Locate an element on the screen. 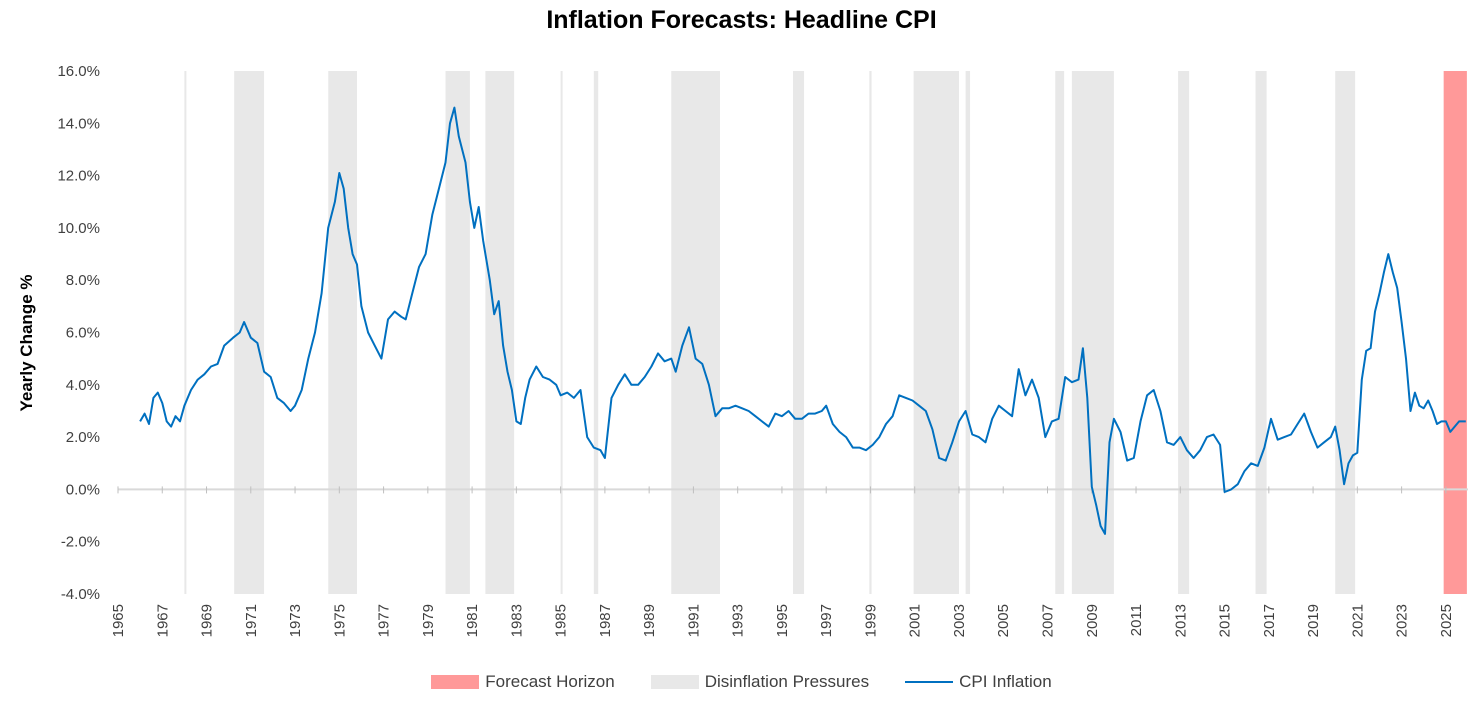 The height and width of the screenshot is (708, 1483). x-tick-label-6: 1977 is located at coordinates (384, 620).